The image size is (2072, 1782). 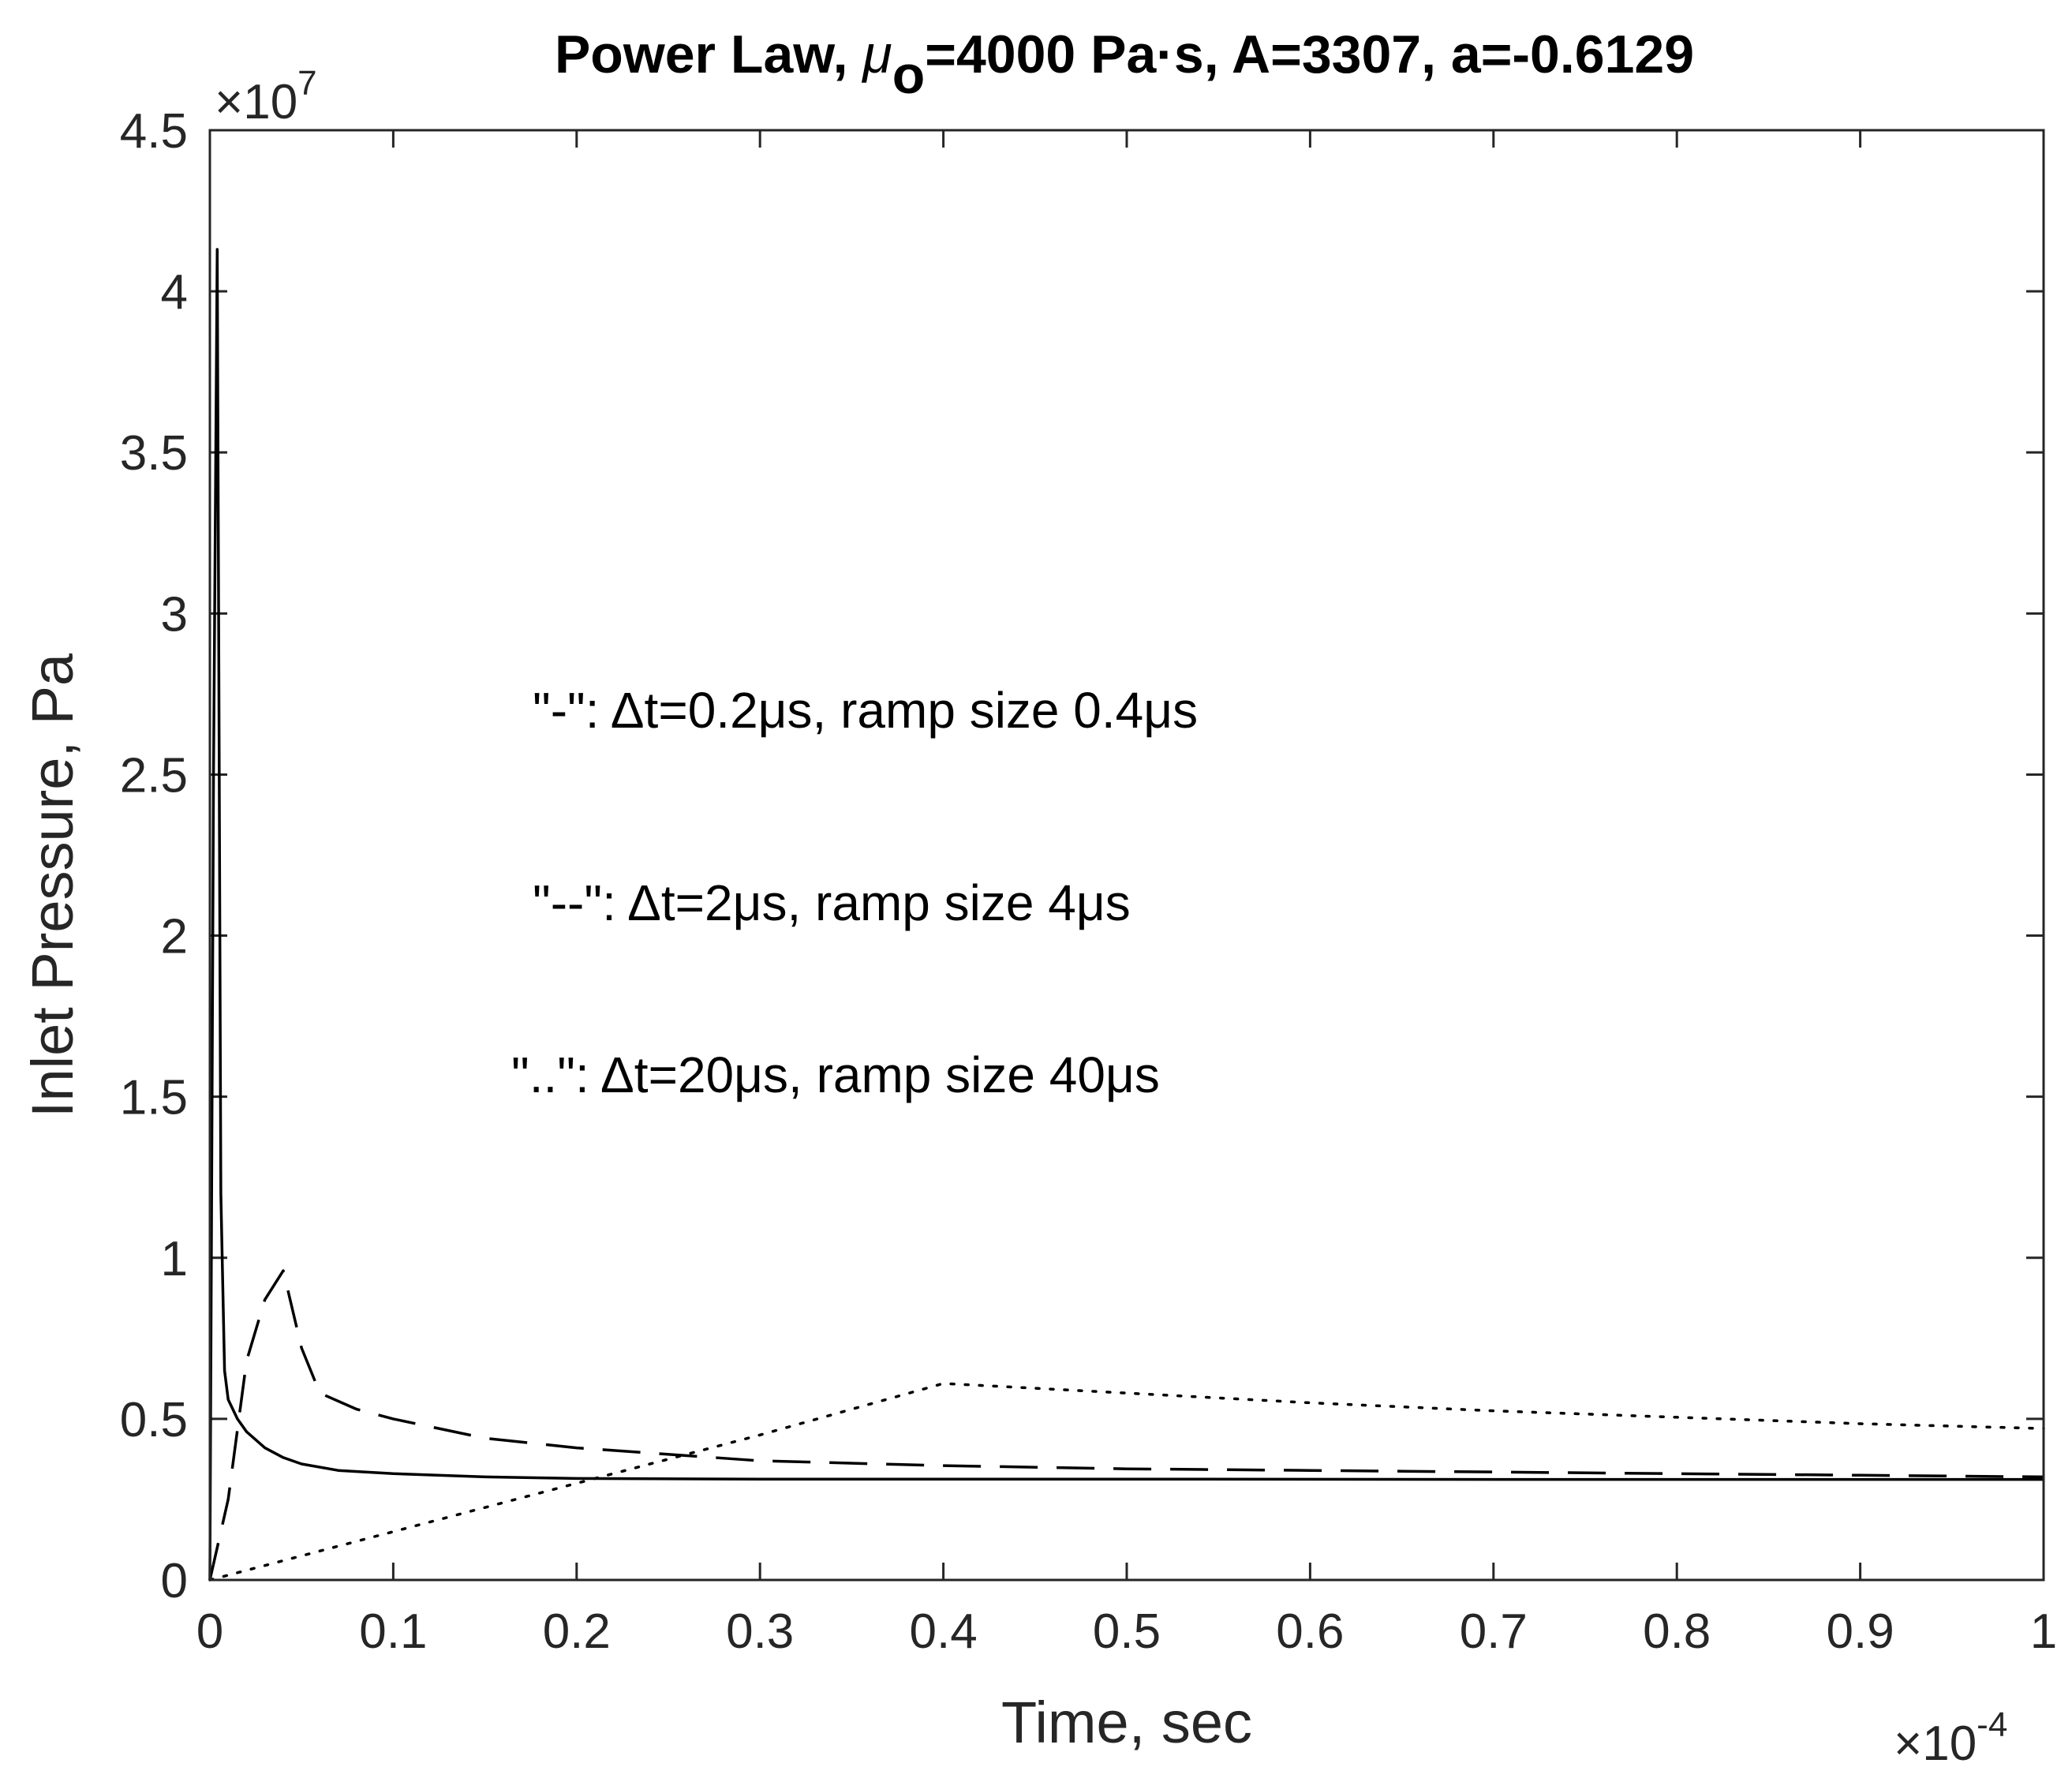 What do you see at coordinates (174, 1259) in the screenshot?
I see `y-tick-label: 1` at bounding box center [174, 1259].